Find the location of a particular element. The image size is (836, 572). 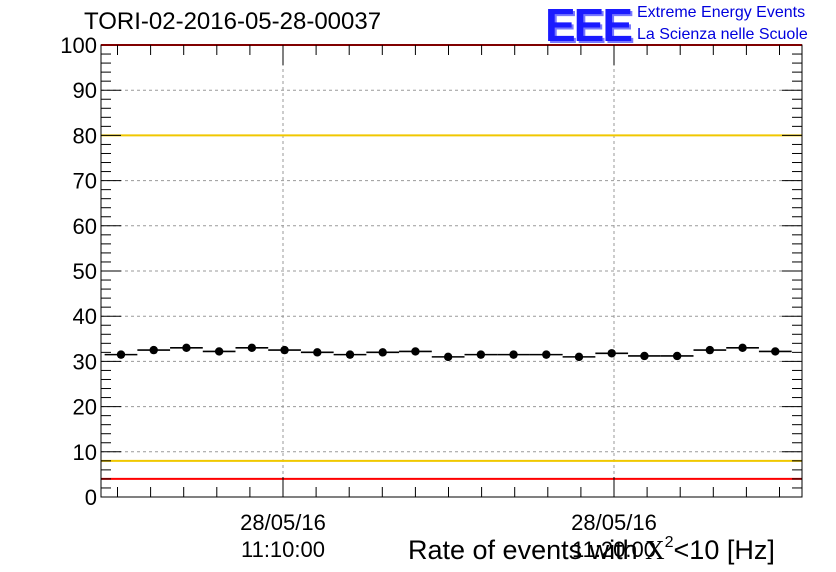

data-points is located at coordinates (448, 352).